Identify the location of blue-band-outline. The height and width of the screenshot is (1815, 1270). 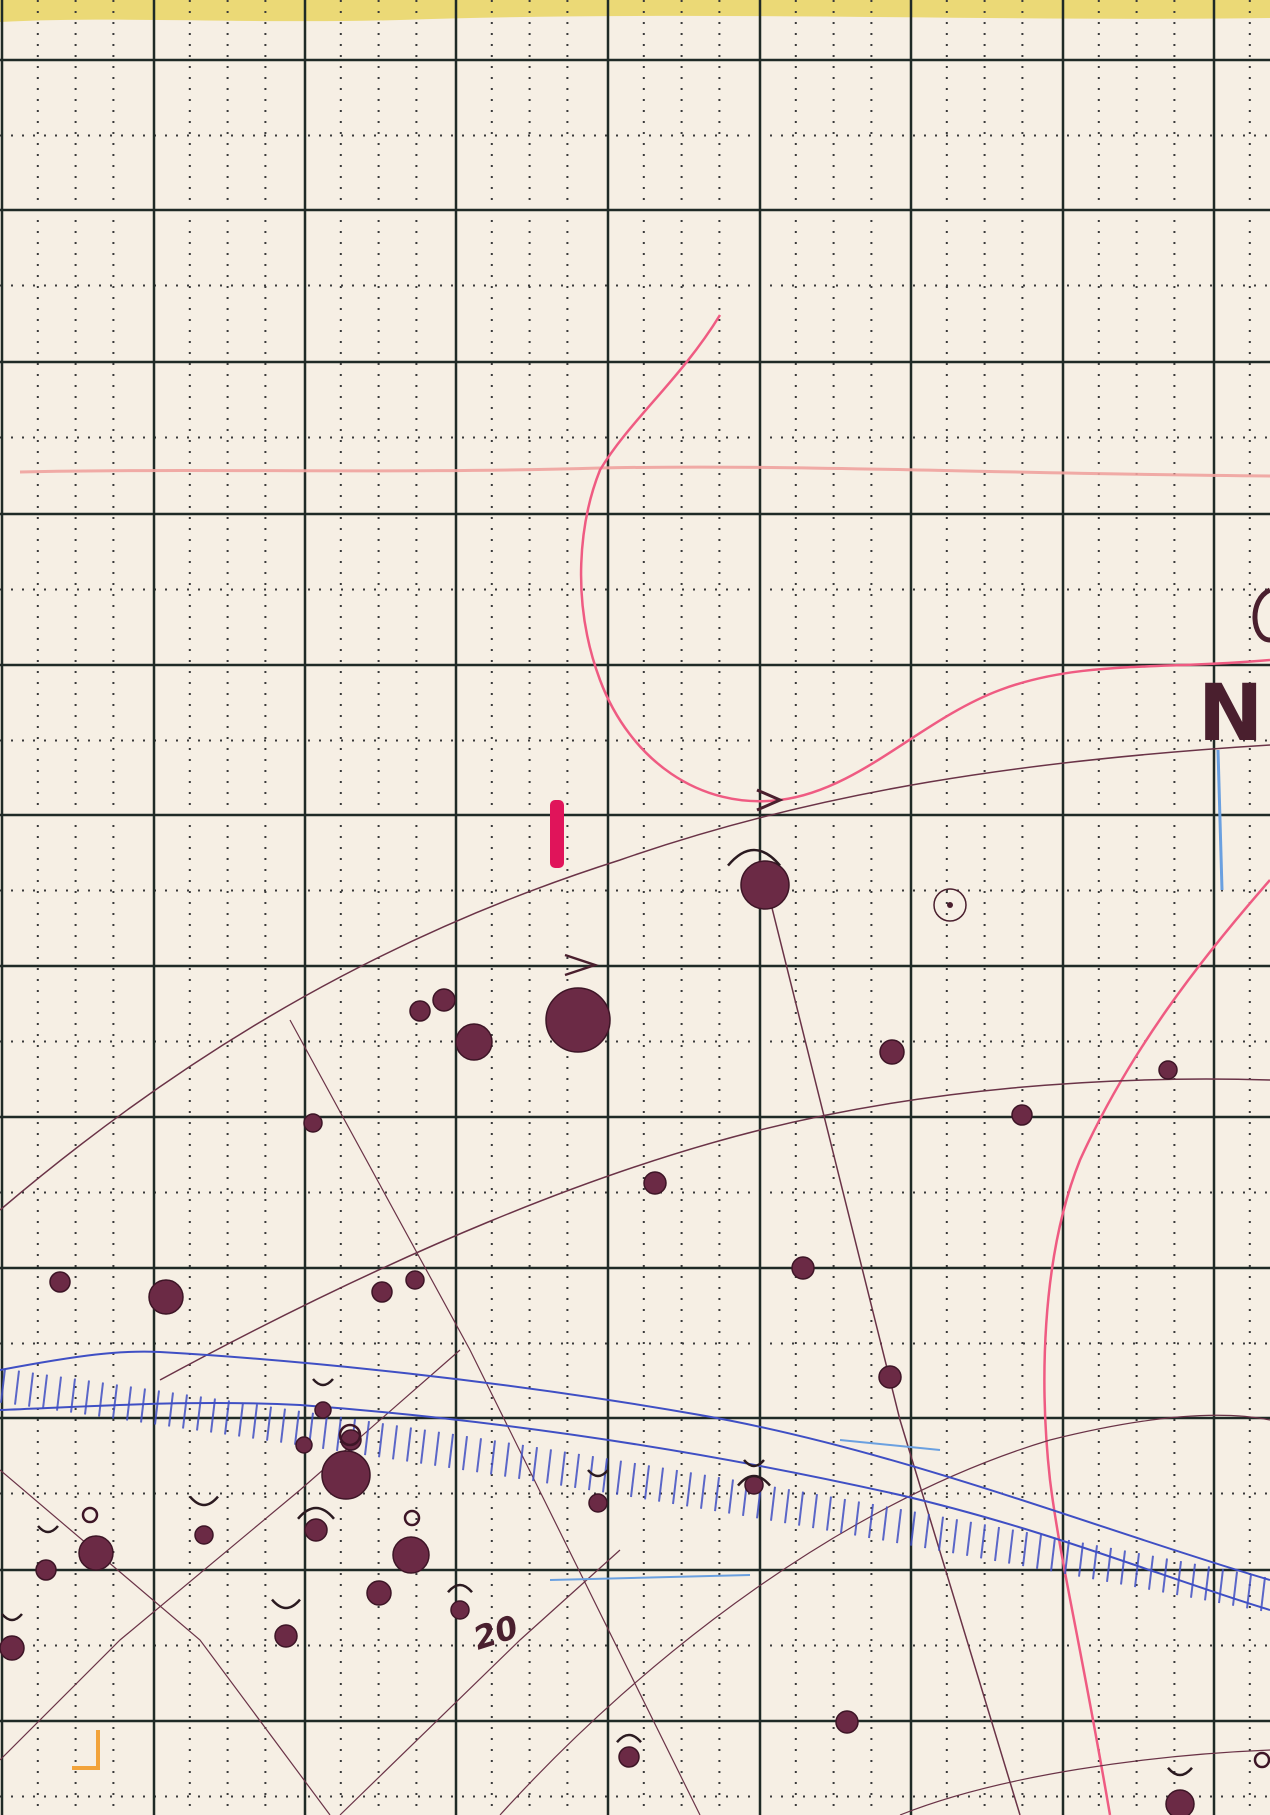
(635, 1465).